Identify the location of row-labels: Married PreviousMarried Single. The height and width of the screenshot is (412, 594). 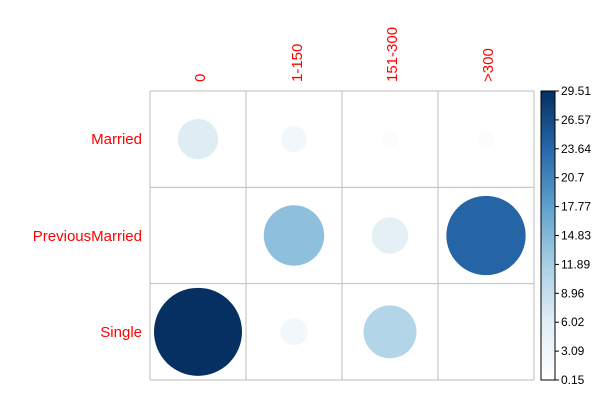
(87, 236).